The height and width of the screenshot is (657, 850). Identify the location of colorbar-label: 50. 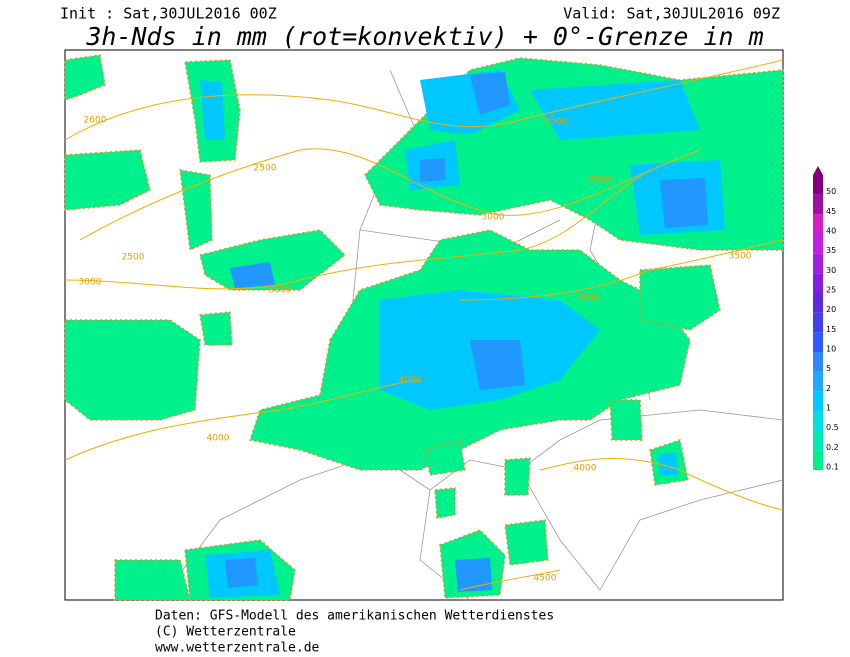
(831, 191).